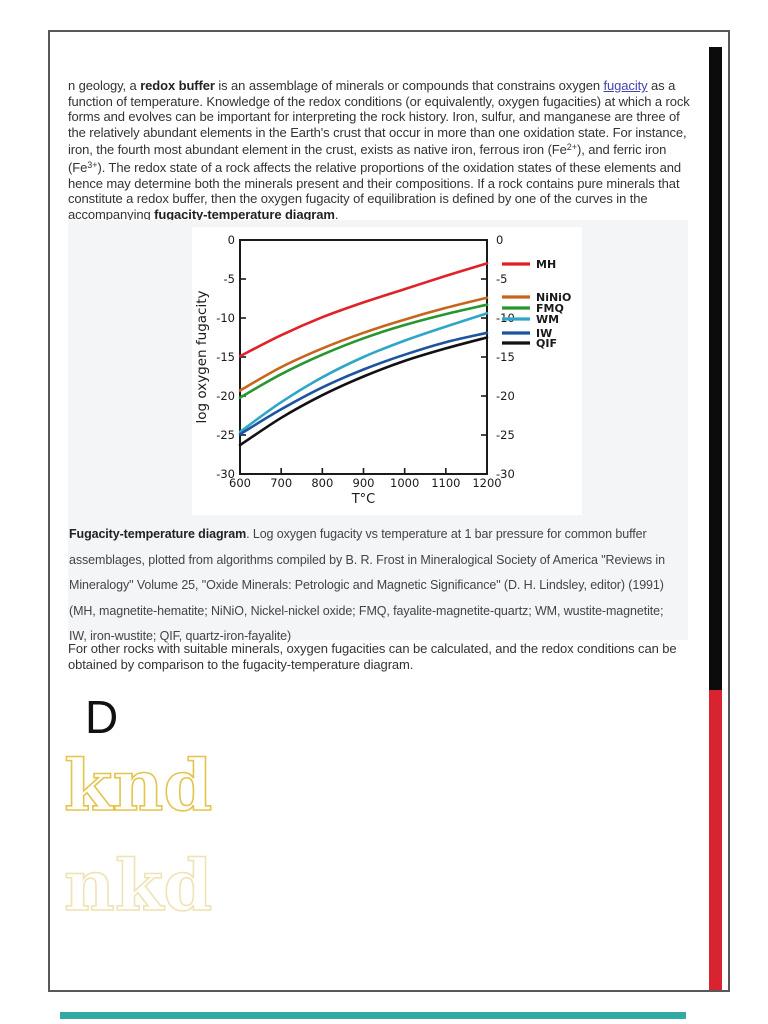 Image resolution: width=768 pixels, height=1024 pixels. I want to click on legend-label-WM: WM, so click(547, 319).